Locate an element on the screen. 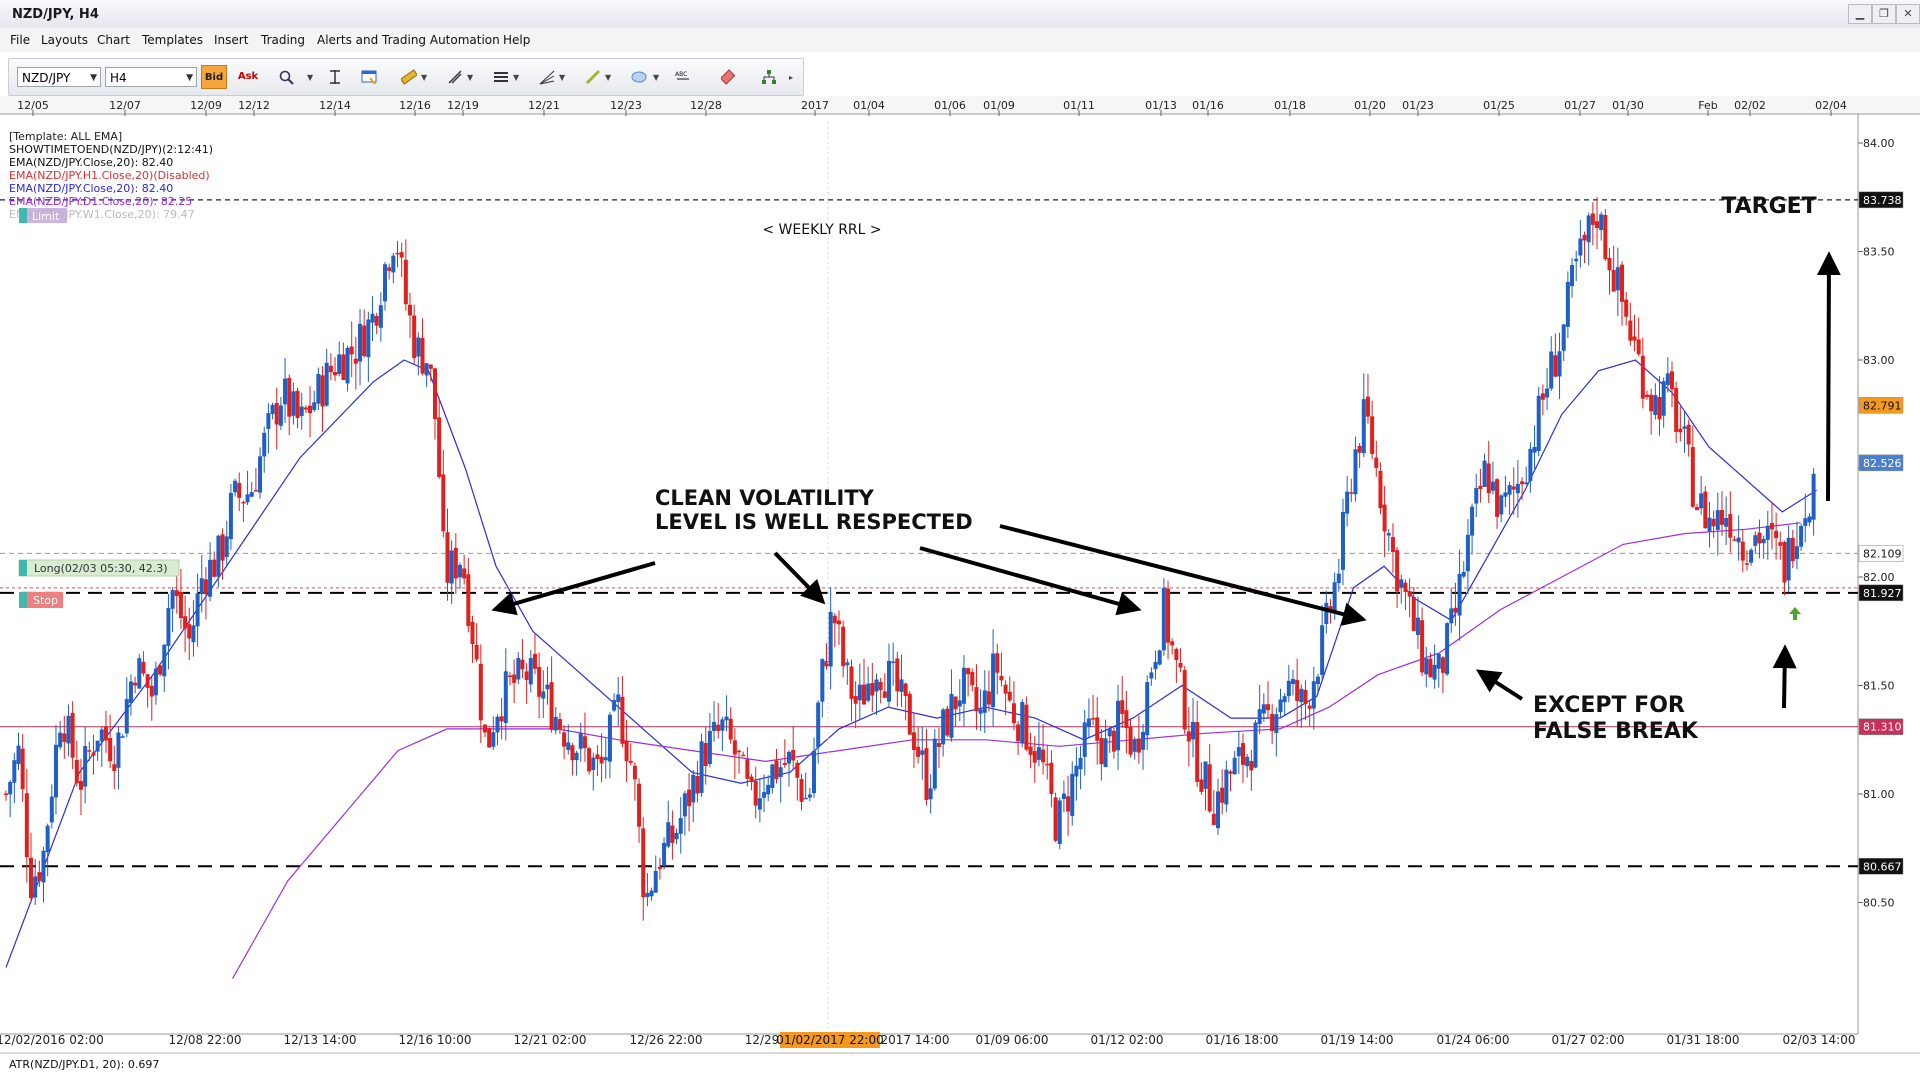 This screenshot has width=1920, height=1084. cursor-icon is located at coordinates (335, 77).